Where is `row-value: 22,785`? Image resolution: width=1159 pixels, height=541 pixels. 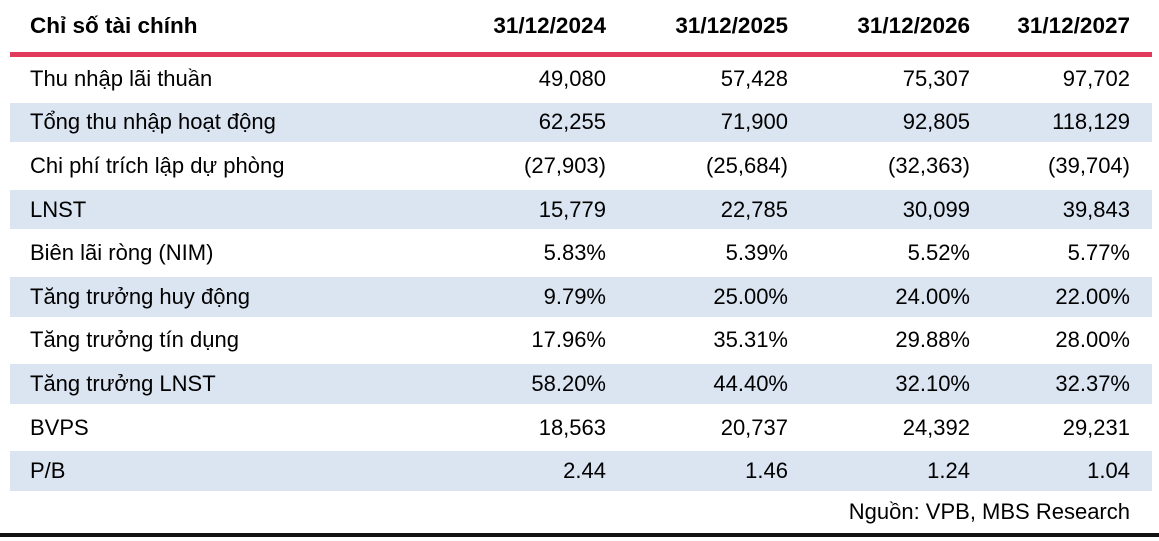
row-value: 22,785 is located at coordinates (754, 209).